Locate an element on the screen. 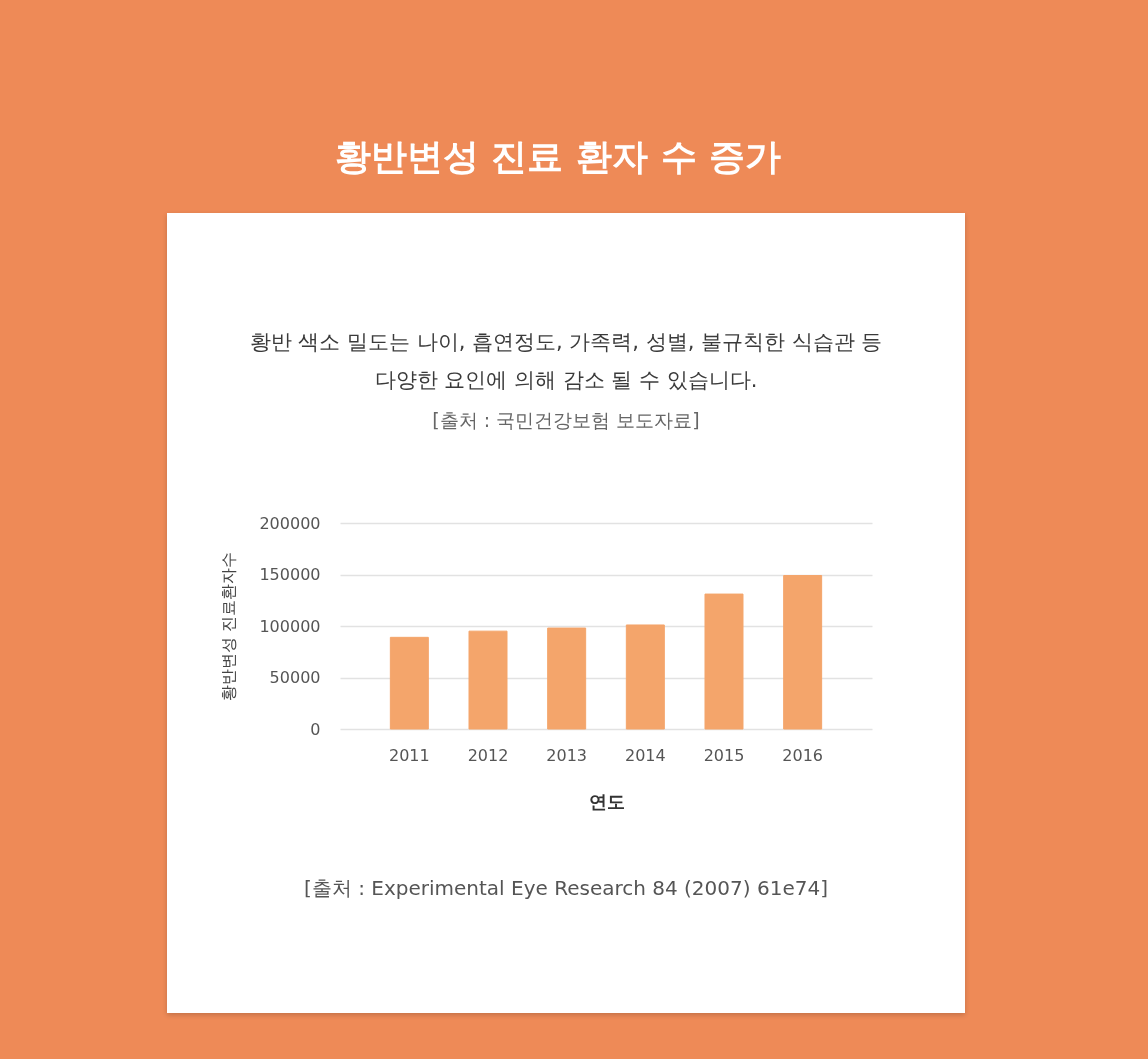  x-tick-label: 2013 is located at coordinates (567, 755).